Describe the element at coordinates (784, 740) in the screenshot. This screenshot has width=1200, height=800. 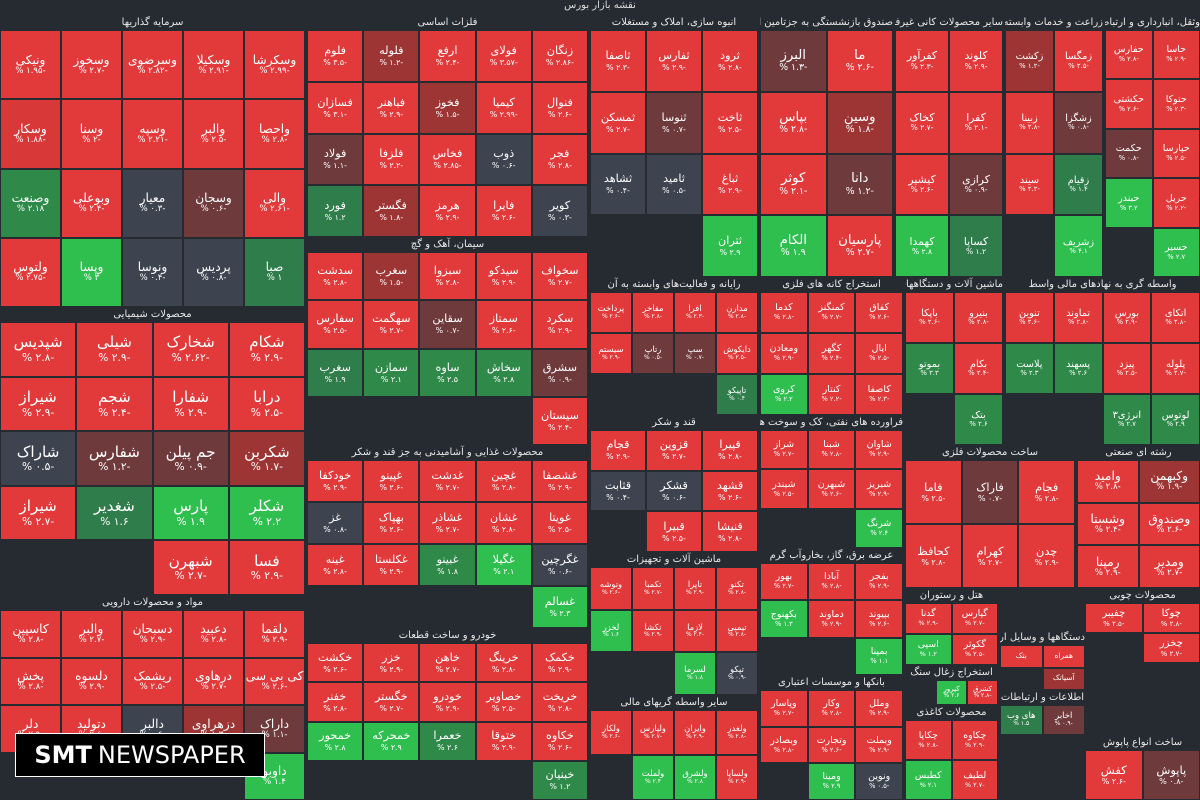
I see `stock-name: وبصادر` at that location.